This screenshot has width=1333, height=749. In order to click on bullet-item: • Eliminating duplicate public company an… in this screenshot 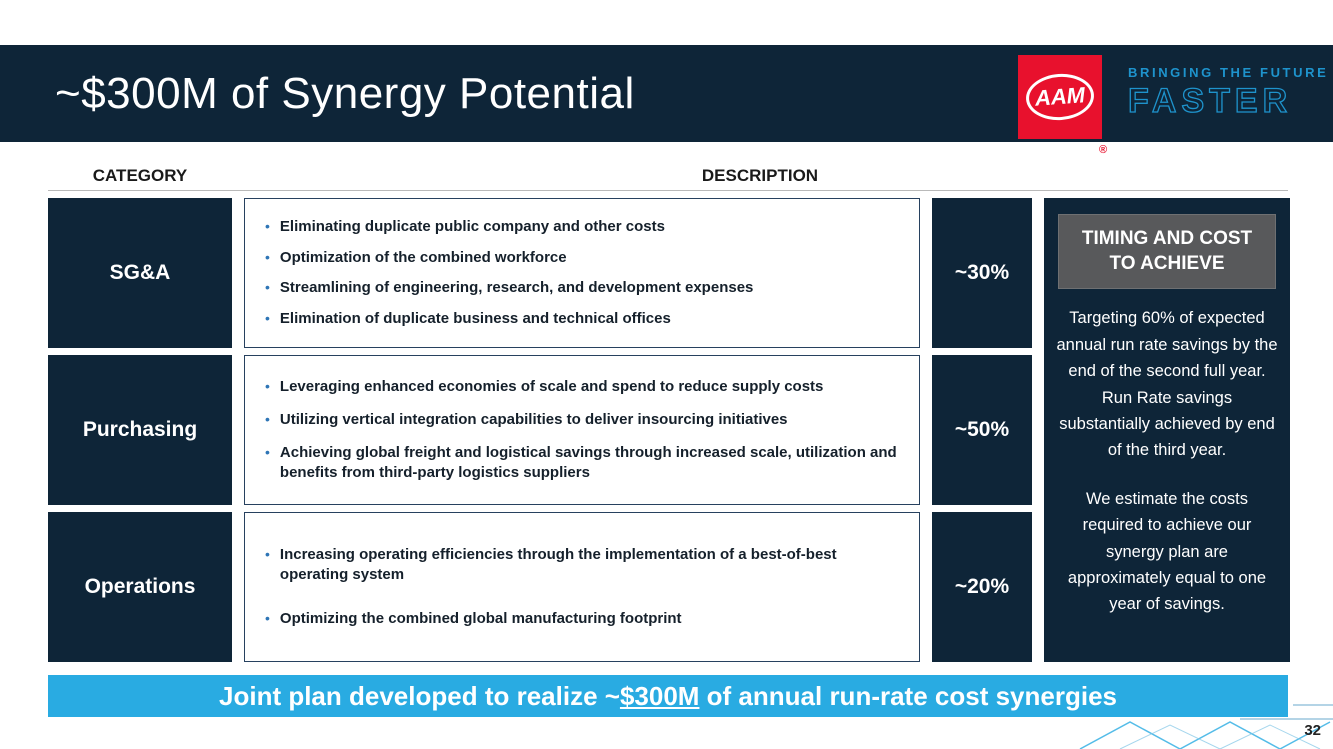, I will do `click(465, 227)`.